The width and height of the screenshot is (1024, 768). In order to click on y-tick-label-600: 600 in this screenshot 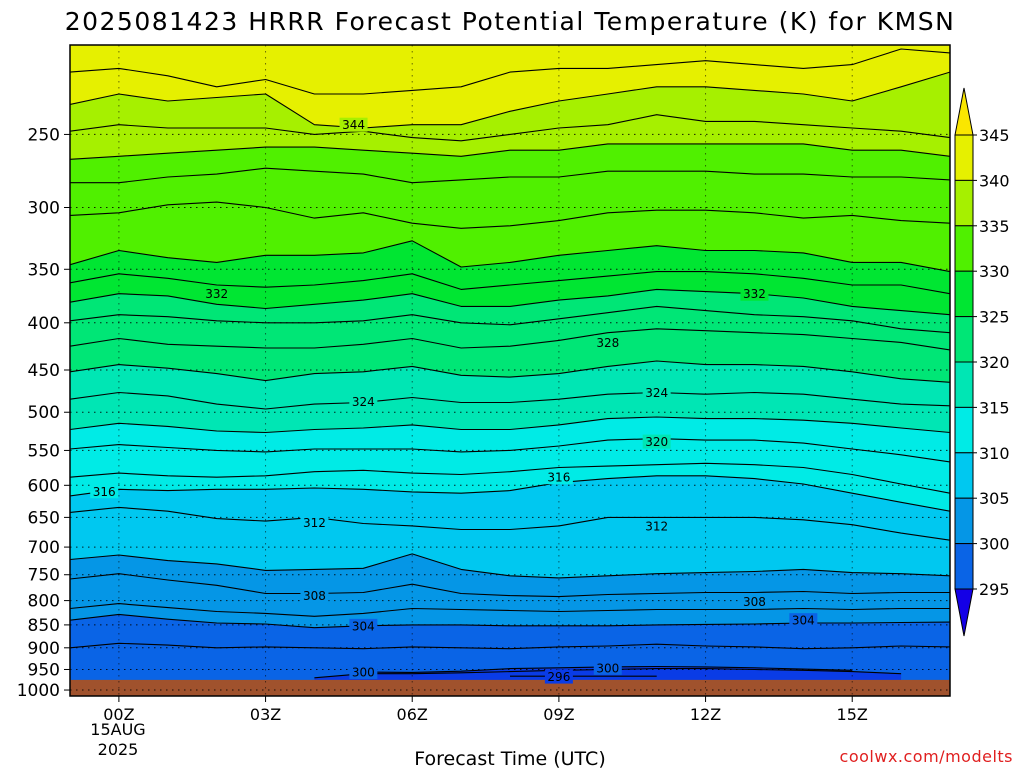, I will do `click(44, 486)`.